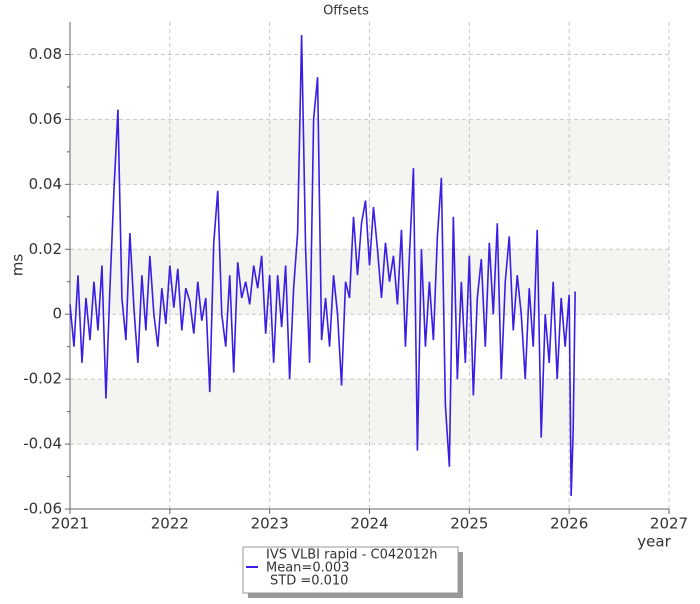 Image resolution: width=700 pixels, height=604 pixels. Describe the element at coordinates (45, 249) in the screenshot. I see `y-tick-label: 0.02` at that location.